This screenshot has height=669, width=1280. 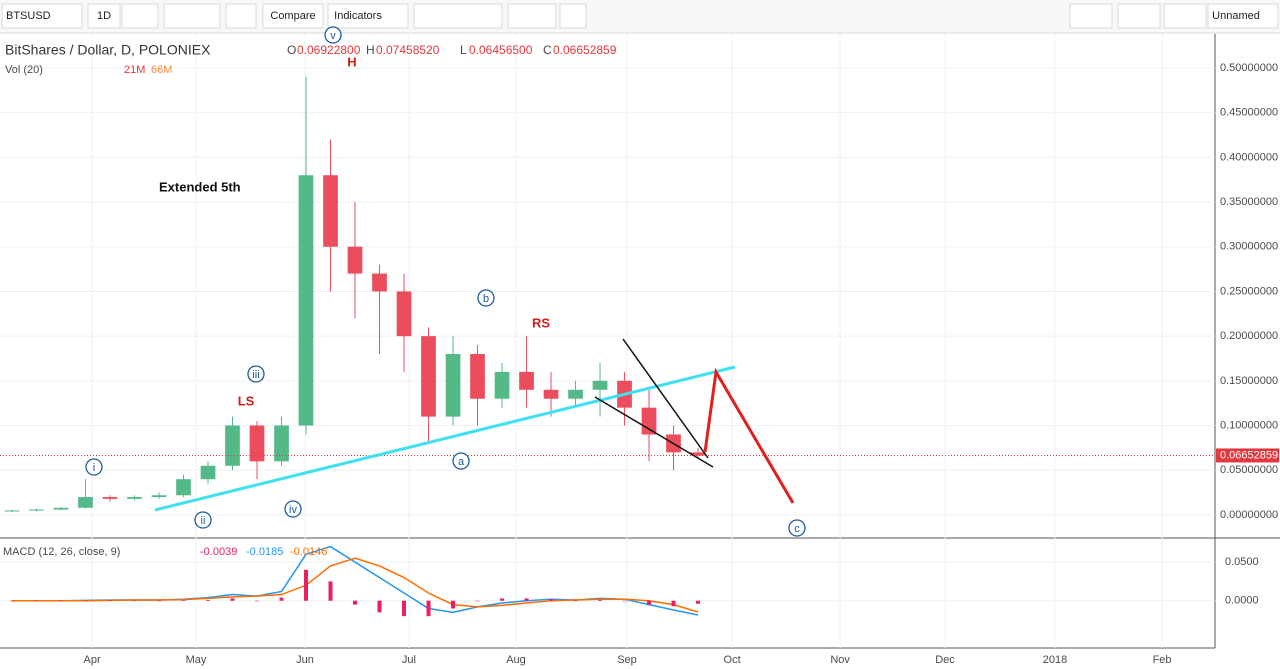 I want to click on menu-button, so click(x=140, y=16).